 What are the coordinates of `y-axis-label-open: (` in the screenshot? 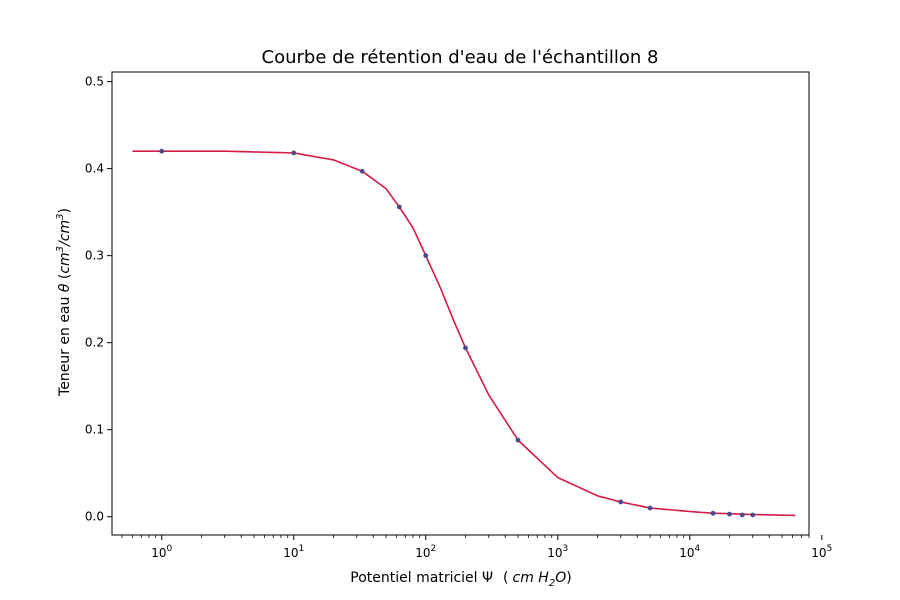 It's located at (65, 279).